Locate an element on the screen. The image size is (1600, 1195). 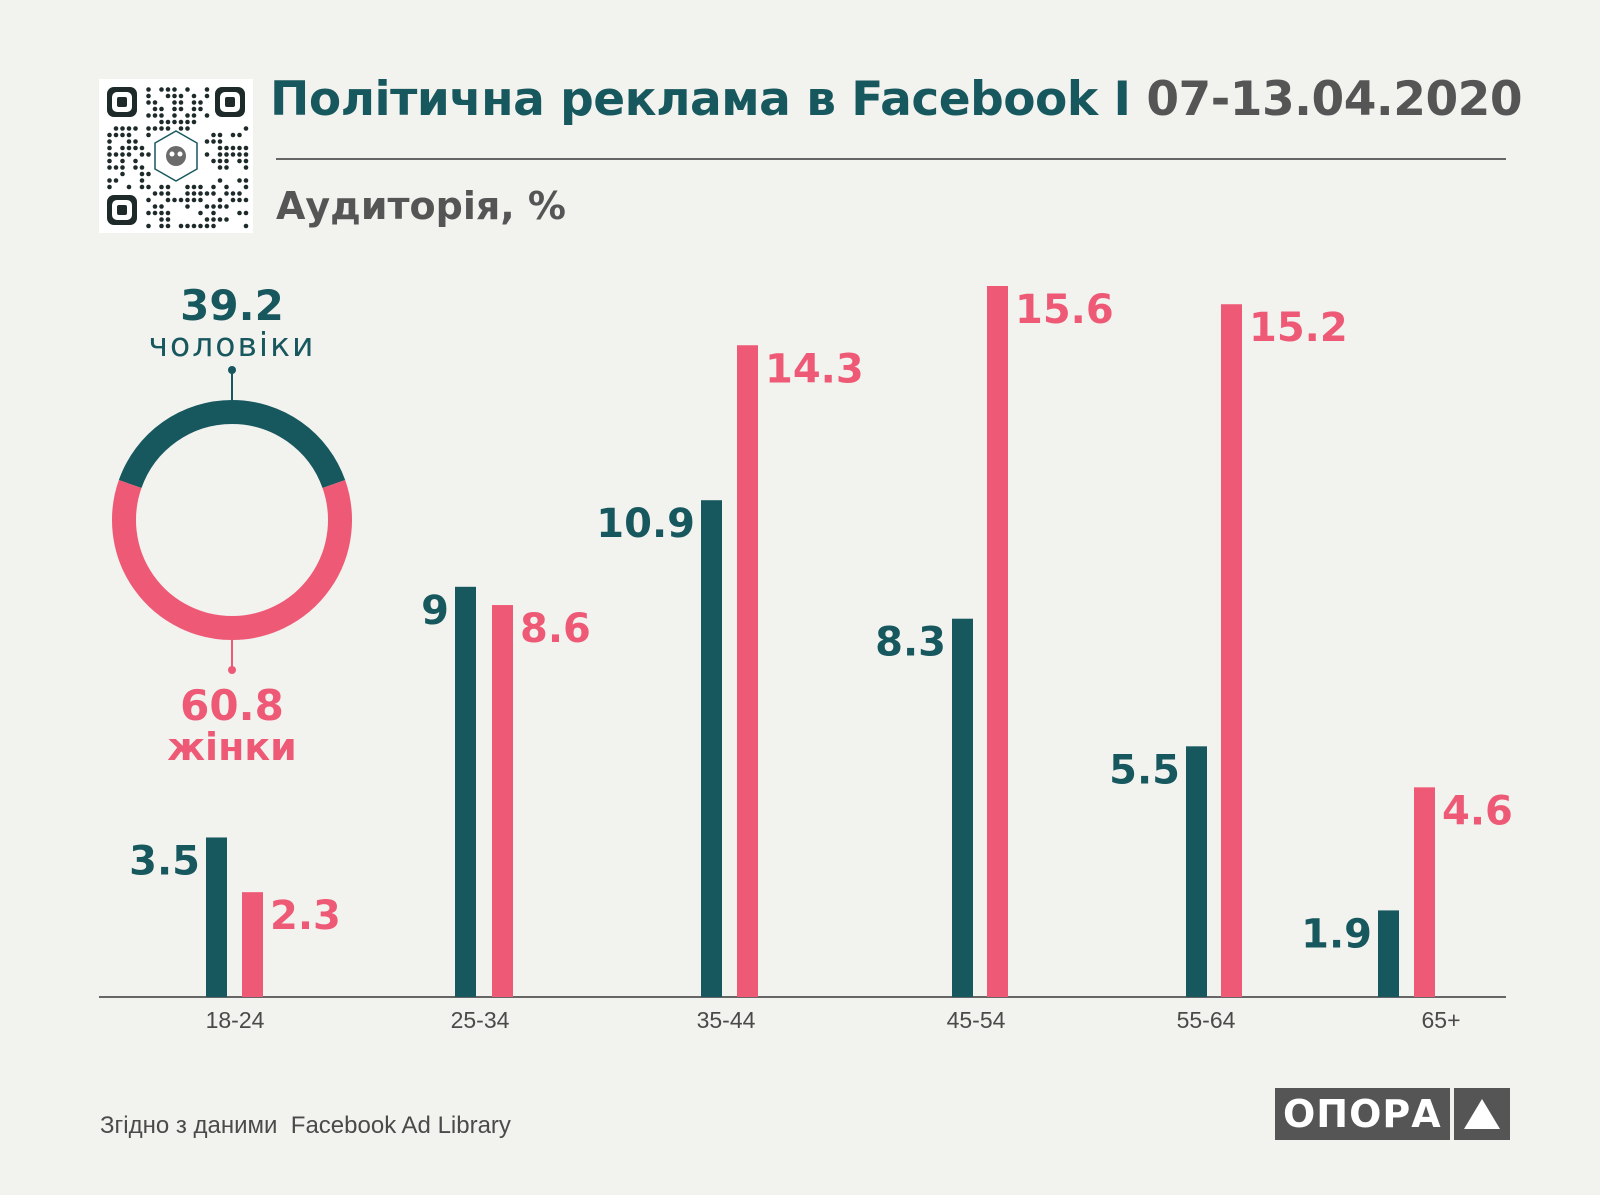
opora-logo: ОПОРА is located at coordinates (1392, 1114).